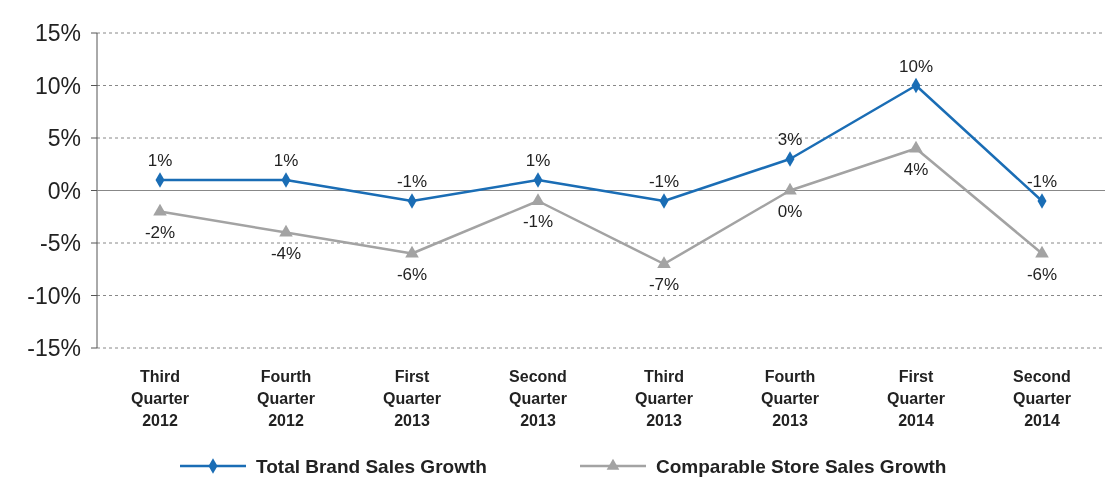 Image resolution: width=1107 pixels, height=478 pixels. I want to click on y-tick-label: 15%, so click(57, 33).